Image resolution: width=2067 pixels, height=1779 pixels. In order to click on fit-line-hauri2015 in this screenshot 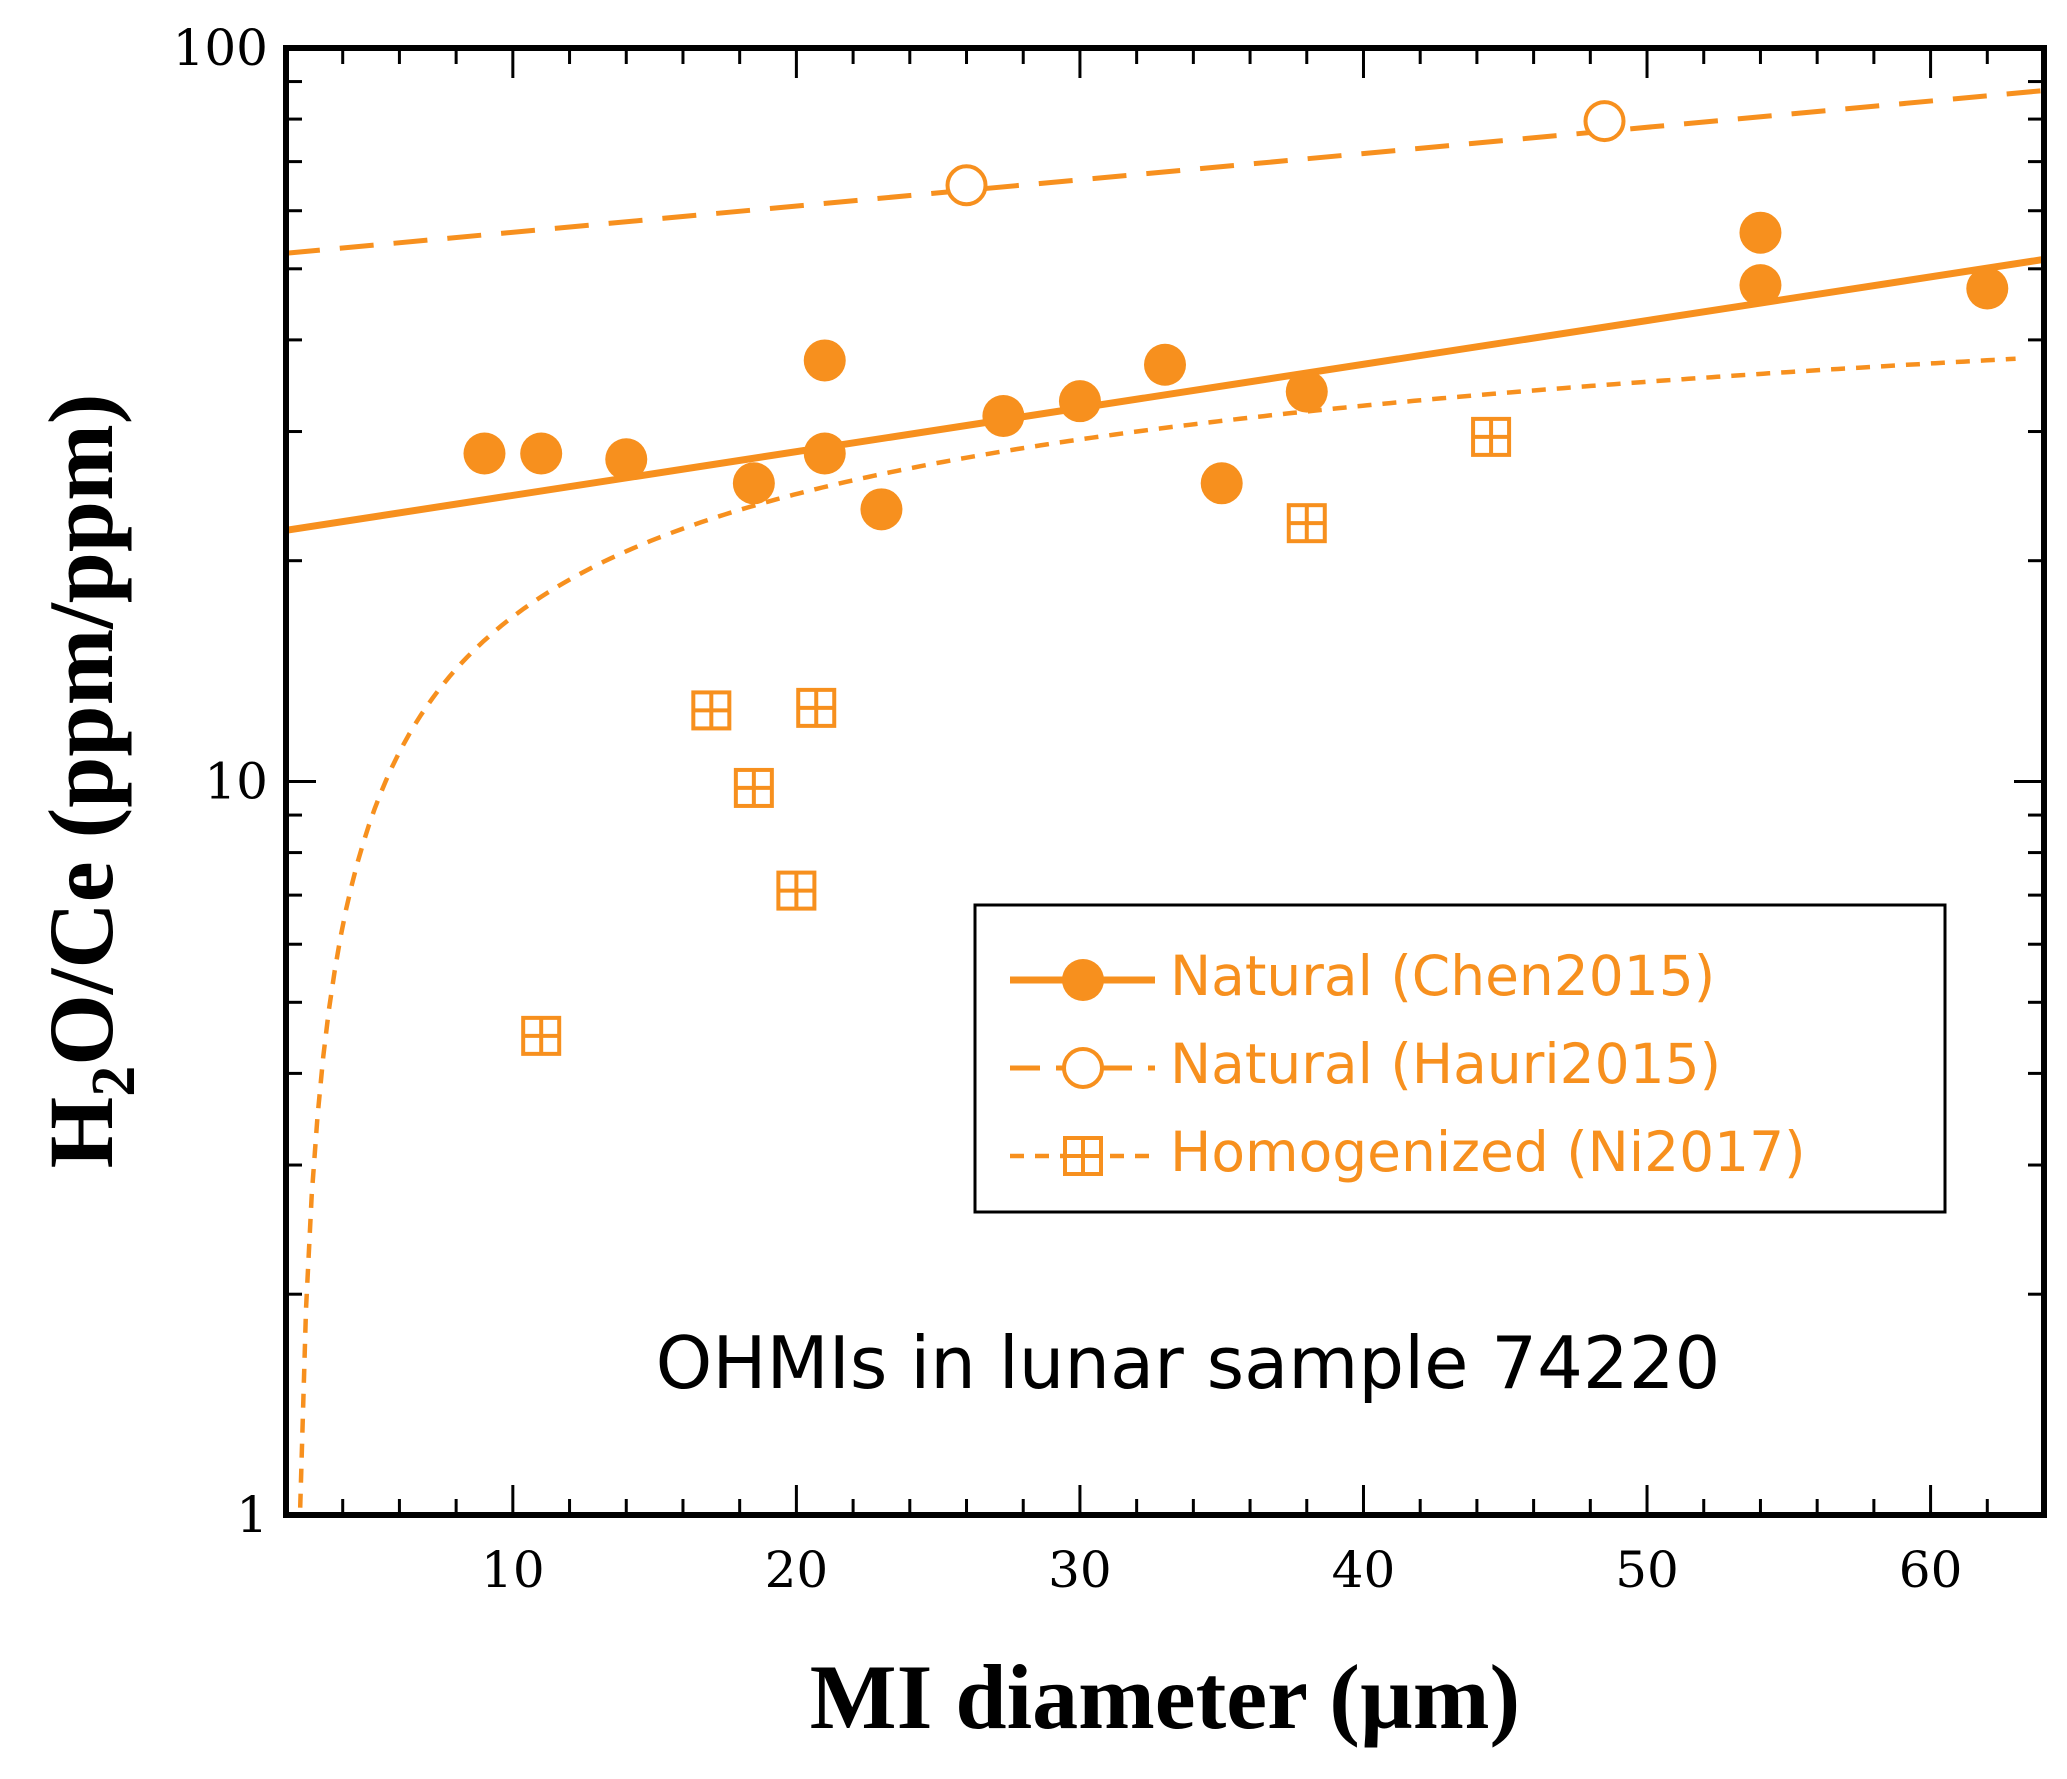, I will do `click(1165, 172)`.